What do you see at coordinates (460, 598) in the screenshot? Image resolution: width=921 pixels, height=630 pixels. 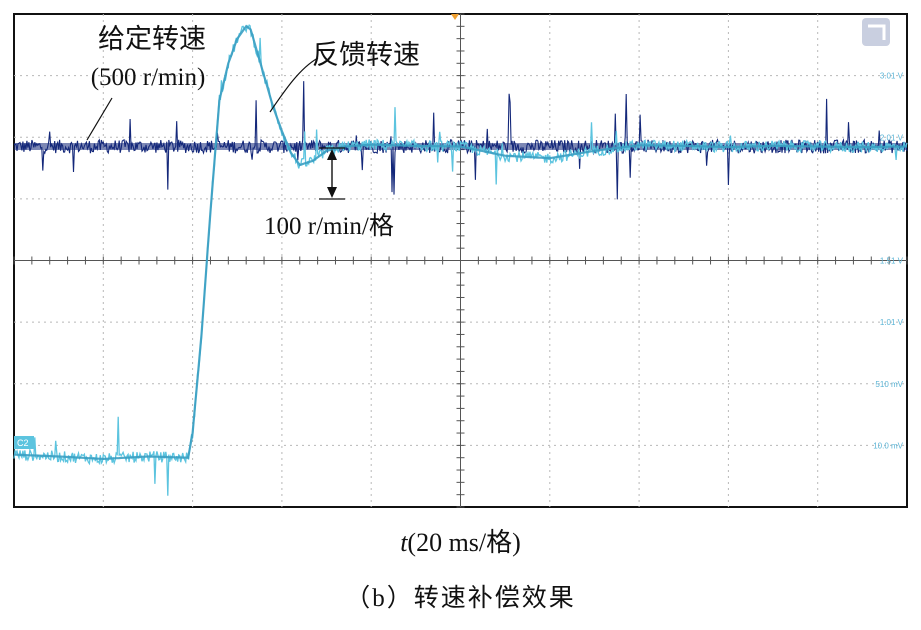 I see `figure-caption: （b）转速补偿效果` at bounding box center [460, 598].